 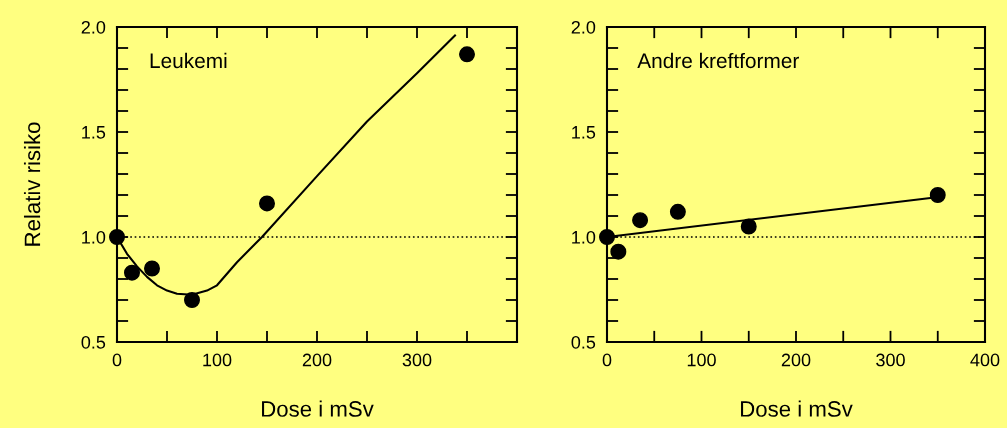 I want to click on text: Leukemi, so click(x=188, y=60).